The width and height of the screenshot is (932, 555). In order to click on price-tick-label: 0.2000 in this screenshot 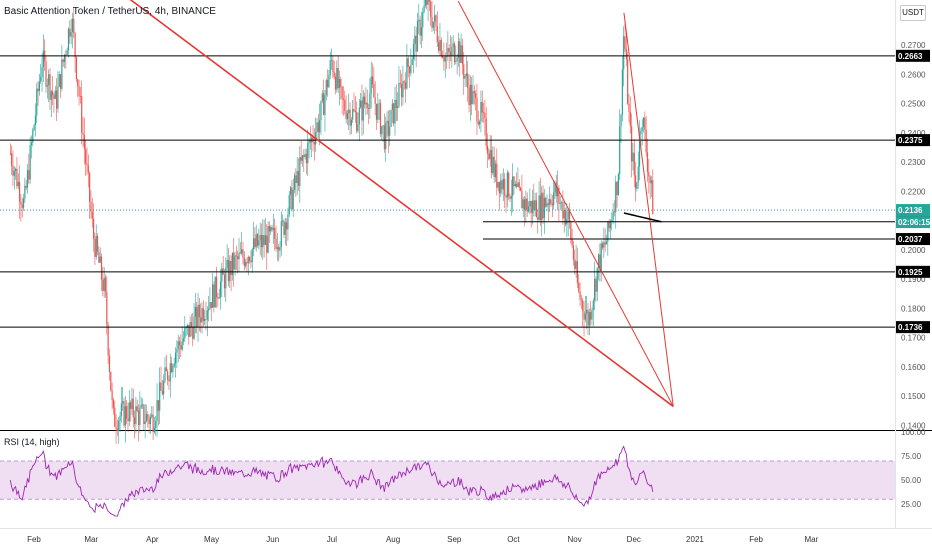, I will do `click(913, 250)`.